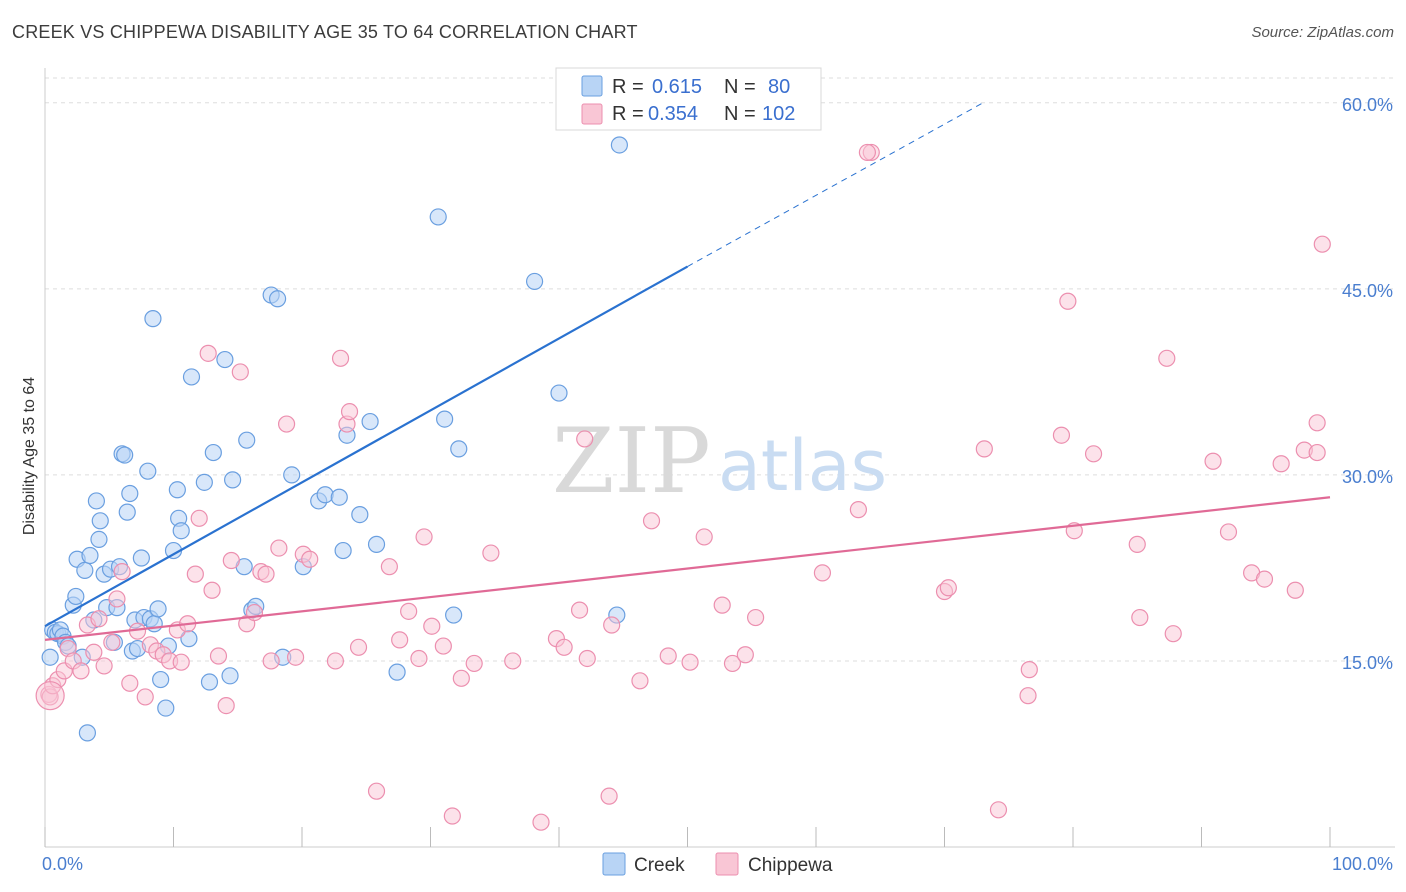  Describe the element at coordinates (677, 87) in the screenshot. I see `legend-r-value-creek: 0.615` at that location.